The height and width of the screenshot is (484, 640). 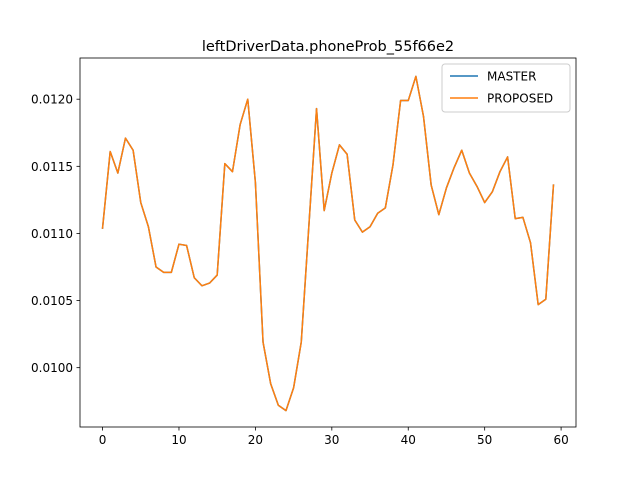 I want to click on legend: MASTER PROPOSED, so click(x=506, y=88).